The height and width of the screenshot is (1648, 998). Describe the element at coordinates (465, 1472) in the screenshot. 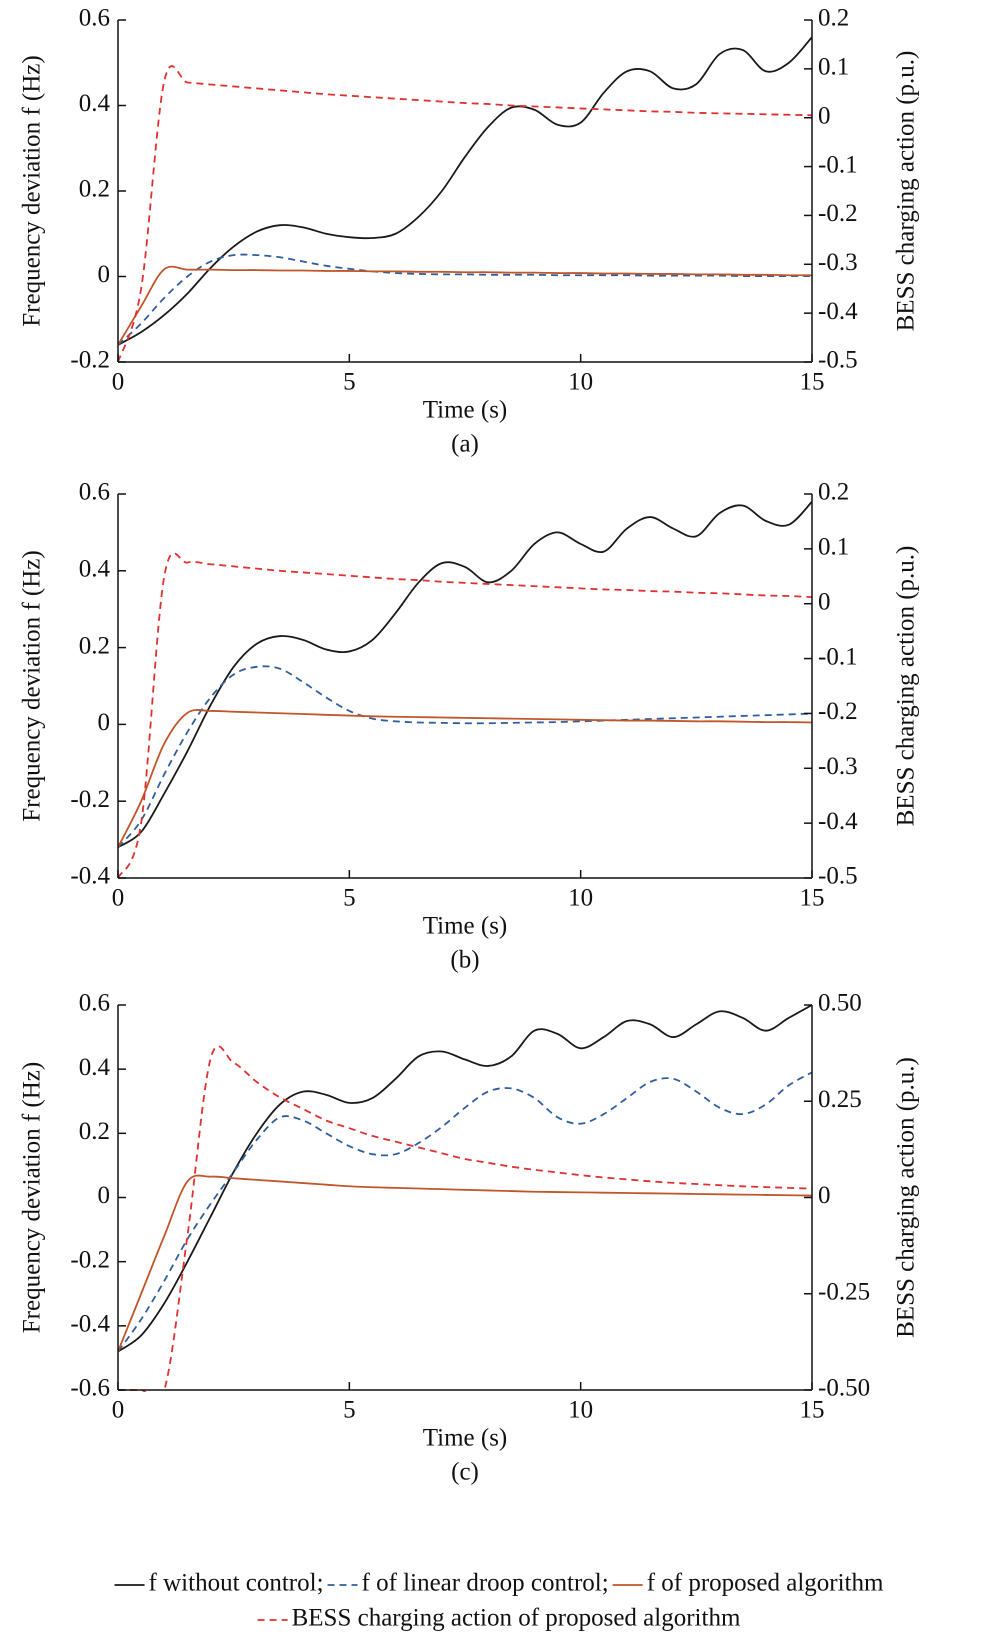

I see `caption: (c)` at that location.